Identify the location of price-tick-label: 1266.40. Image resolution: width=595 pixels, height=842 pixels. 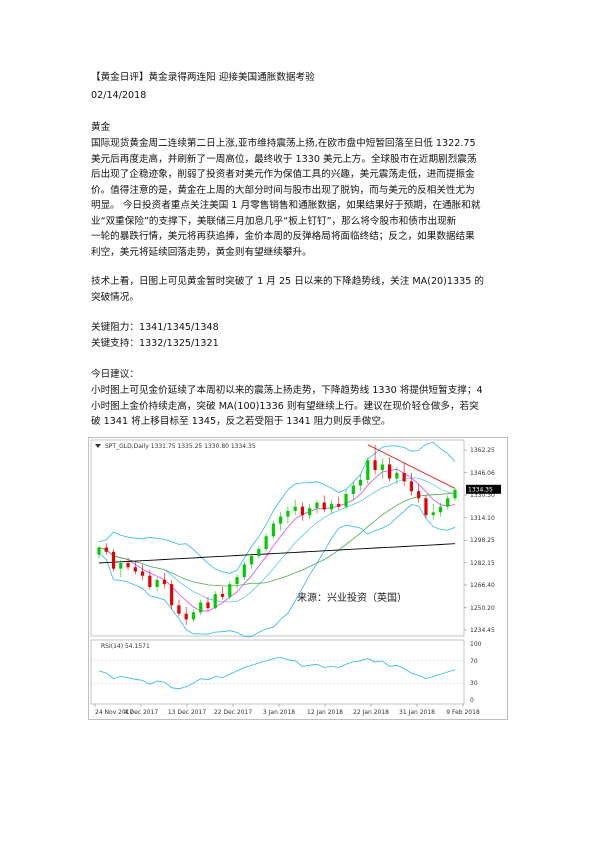
(482, 585).